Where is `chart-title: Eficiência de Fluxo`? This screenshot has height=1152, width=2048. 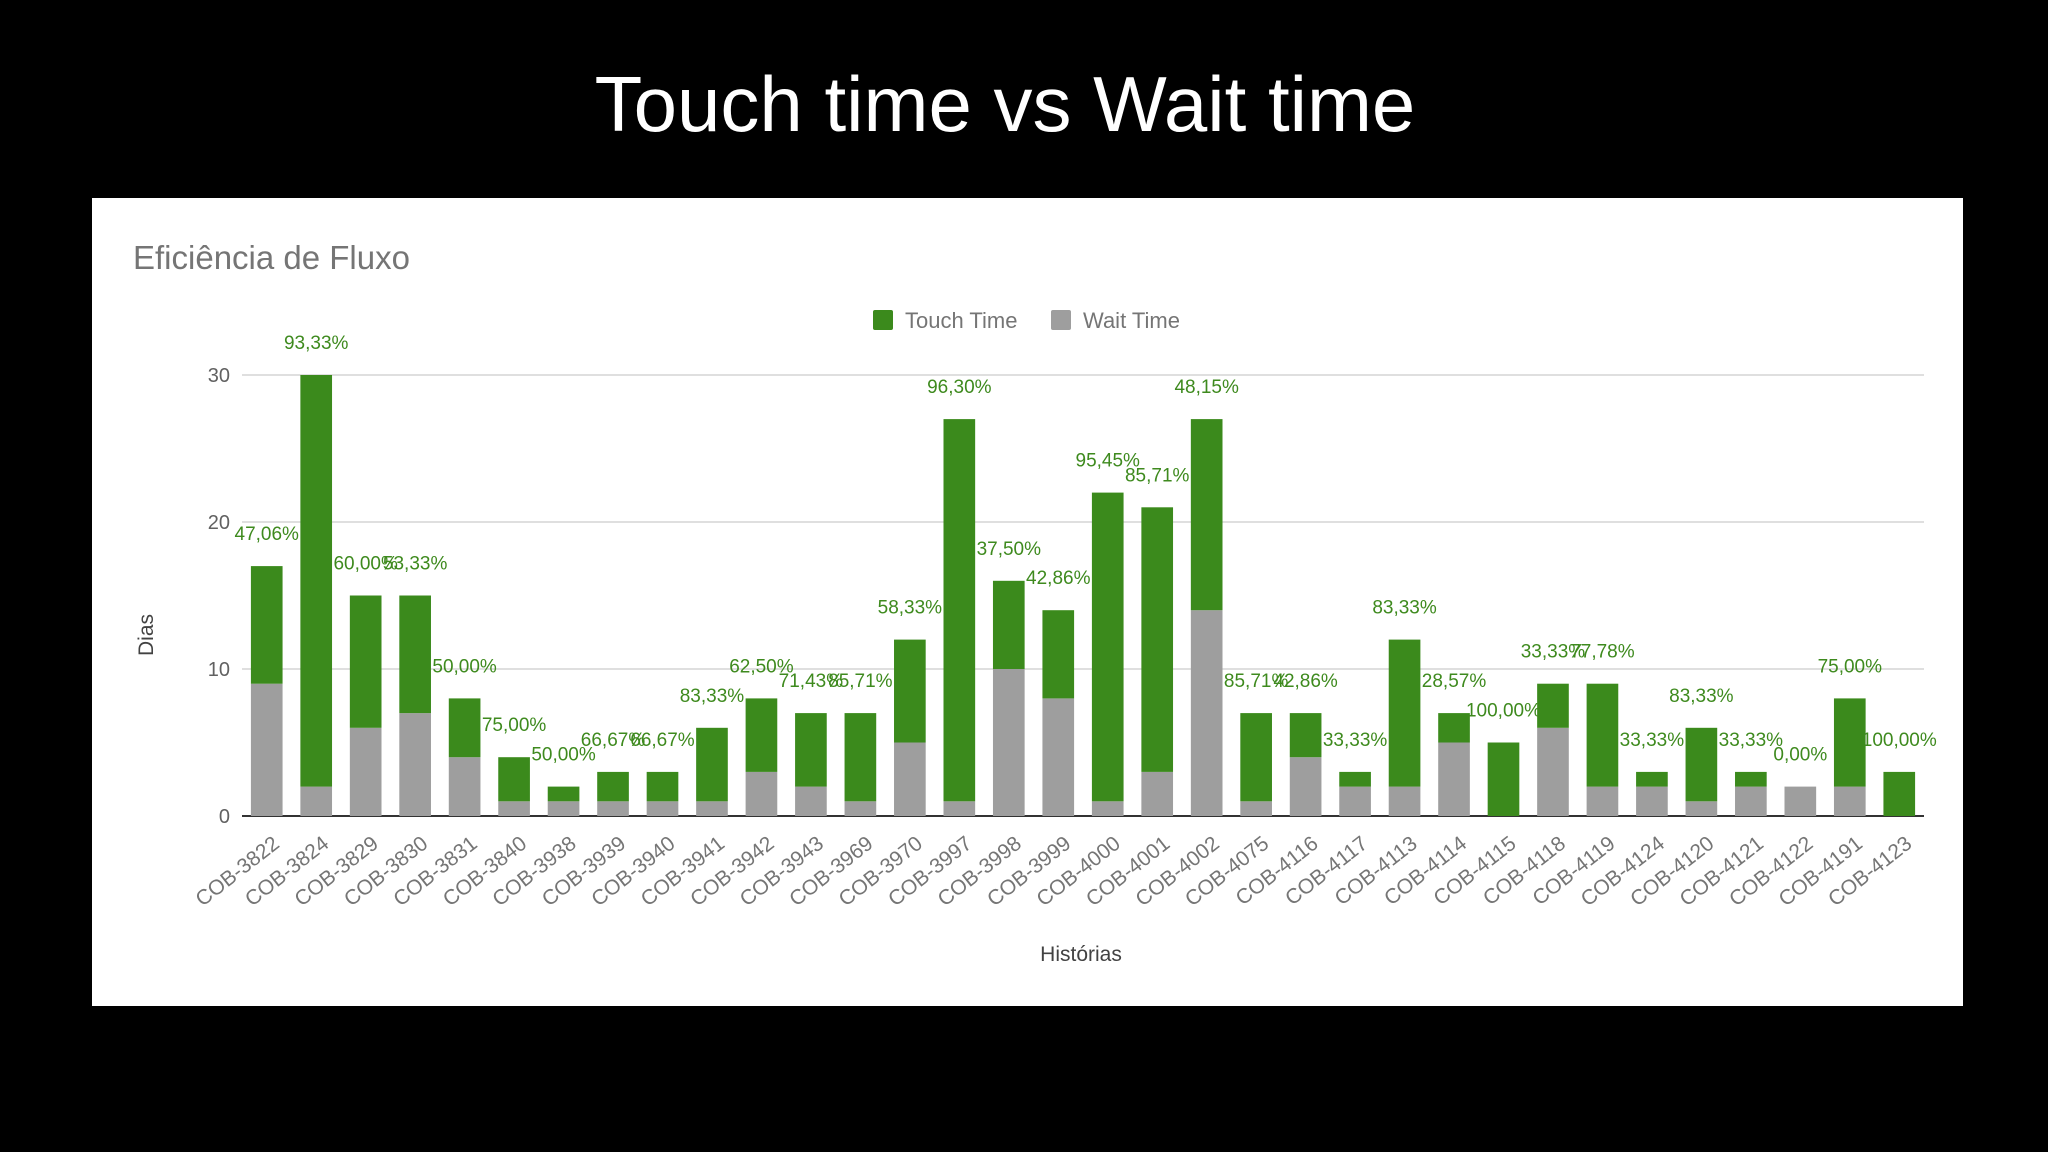
chart-title: Eficiência de Fluxo is located at coordinates (271, 257).